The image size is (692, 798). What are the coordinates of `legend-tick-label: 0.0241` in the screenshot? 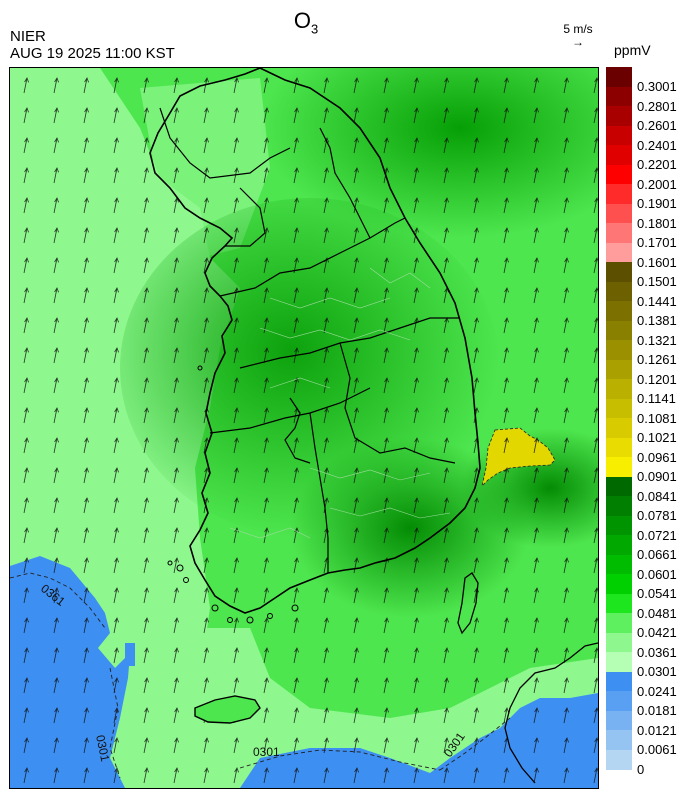 It's located at (657, 691).